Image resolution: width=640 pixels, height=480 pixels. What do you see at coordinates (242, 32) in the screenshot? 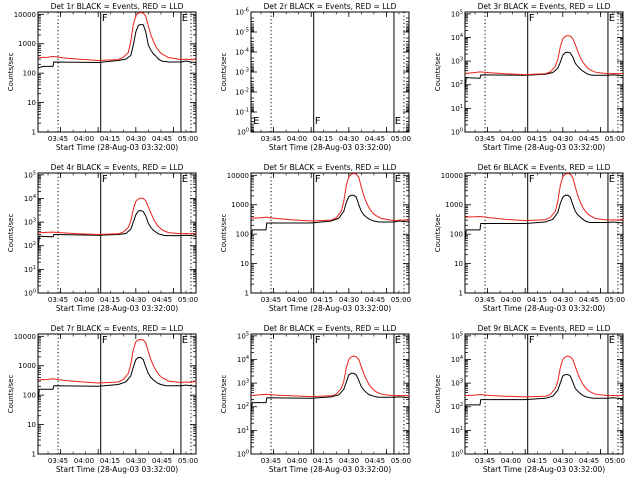
I see `y-tick-label: 10⁻⁵` at bounding box center [242, 32].